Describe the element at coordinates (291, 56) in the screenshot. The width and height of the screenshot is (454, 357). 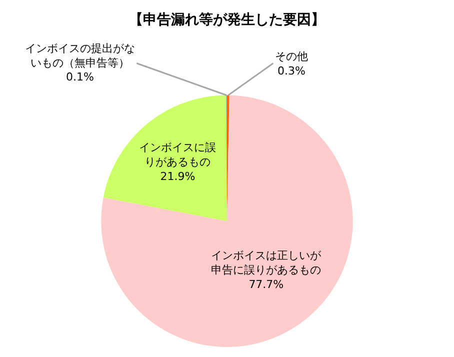
I see `slice-label: その他` at that location.